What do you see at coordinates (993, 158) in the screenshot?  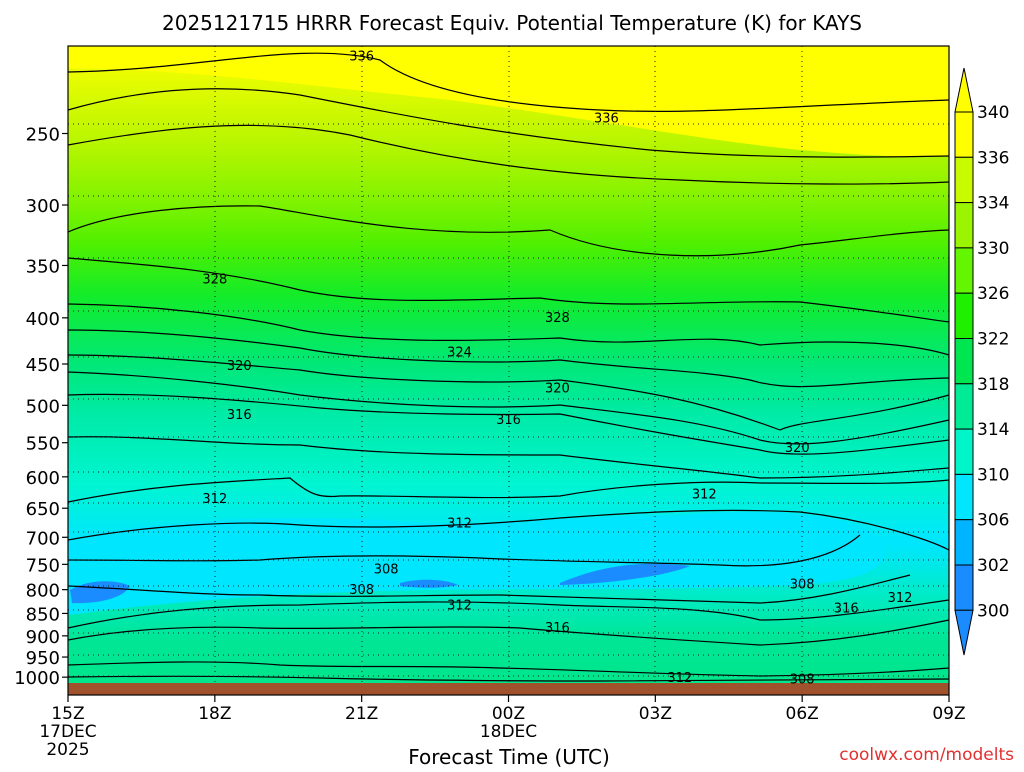 I see `colorbar-label: 336` at bounding box center [993, 158].